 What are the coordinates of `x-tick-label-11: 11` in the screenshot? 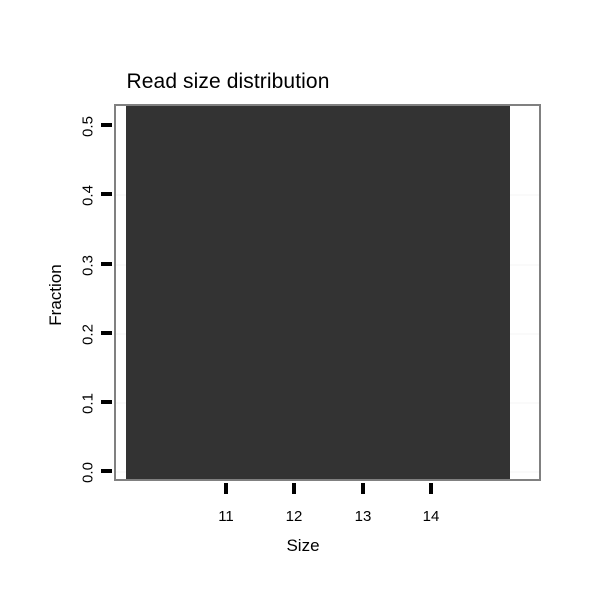 It's located at (226, 516).